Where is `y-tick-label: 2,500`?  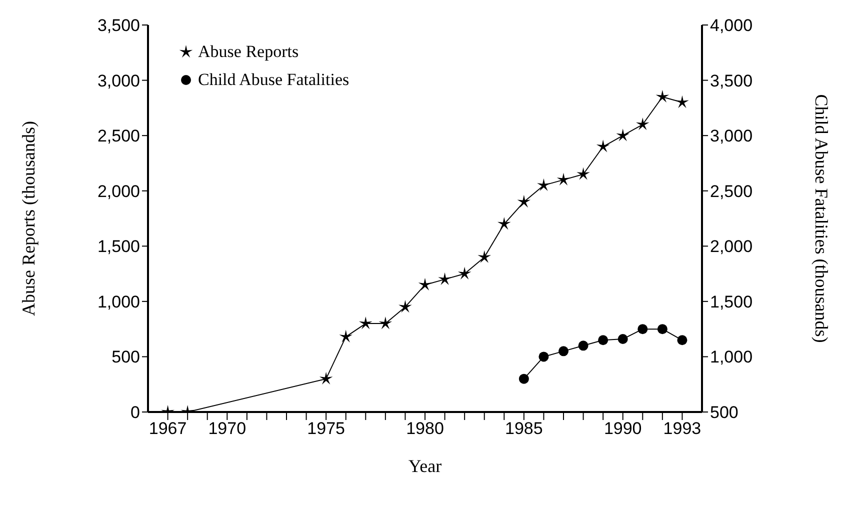 y-tick-label: 2,500 is located at coordinates (118, 136).